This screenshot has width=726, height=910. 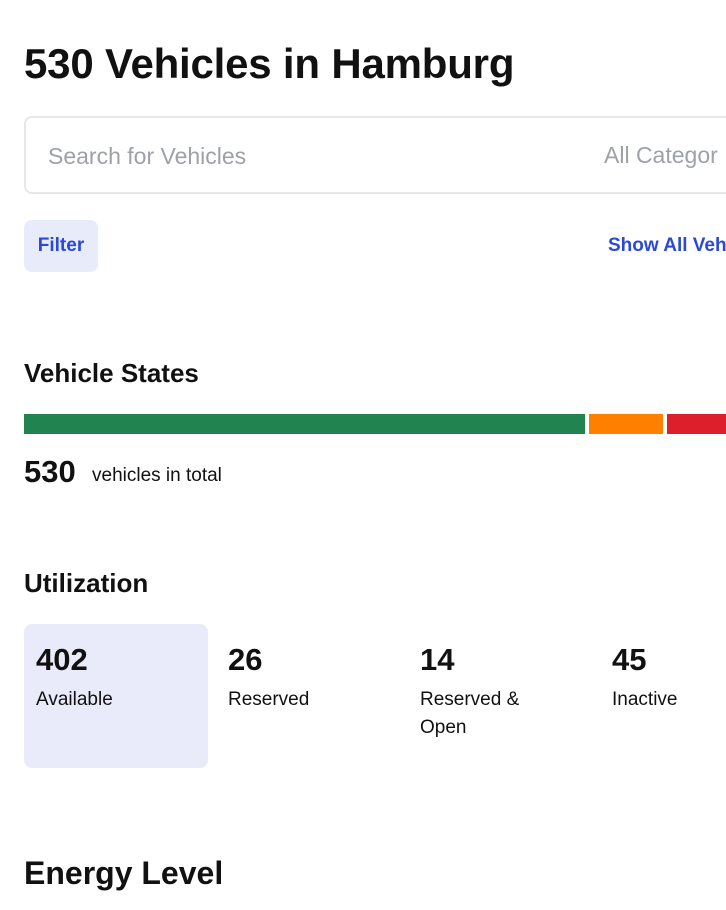 What do you see at coordinates (470, 713) in the screenshot?
I see `utilization-label: Reserved & Open` at bounding box center [470, 713].